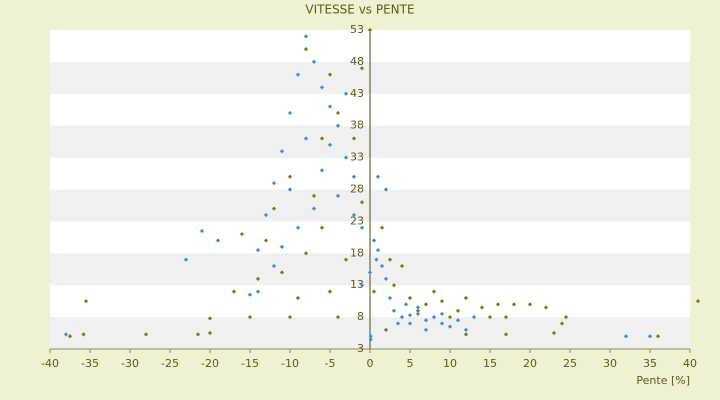 Image resolution: width=720 pixels, height=400 pixels. Describe the element at coordinates (357, 220) in the screenshot. I see `y-tick-label: 23` at that location.